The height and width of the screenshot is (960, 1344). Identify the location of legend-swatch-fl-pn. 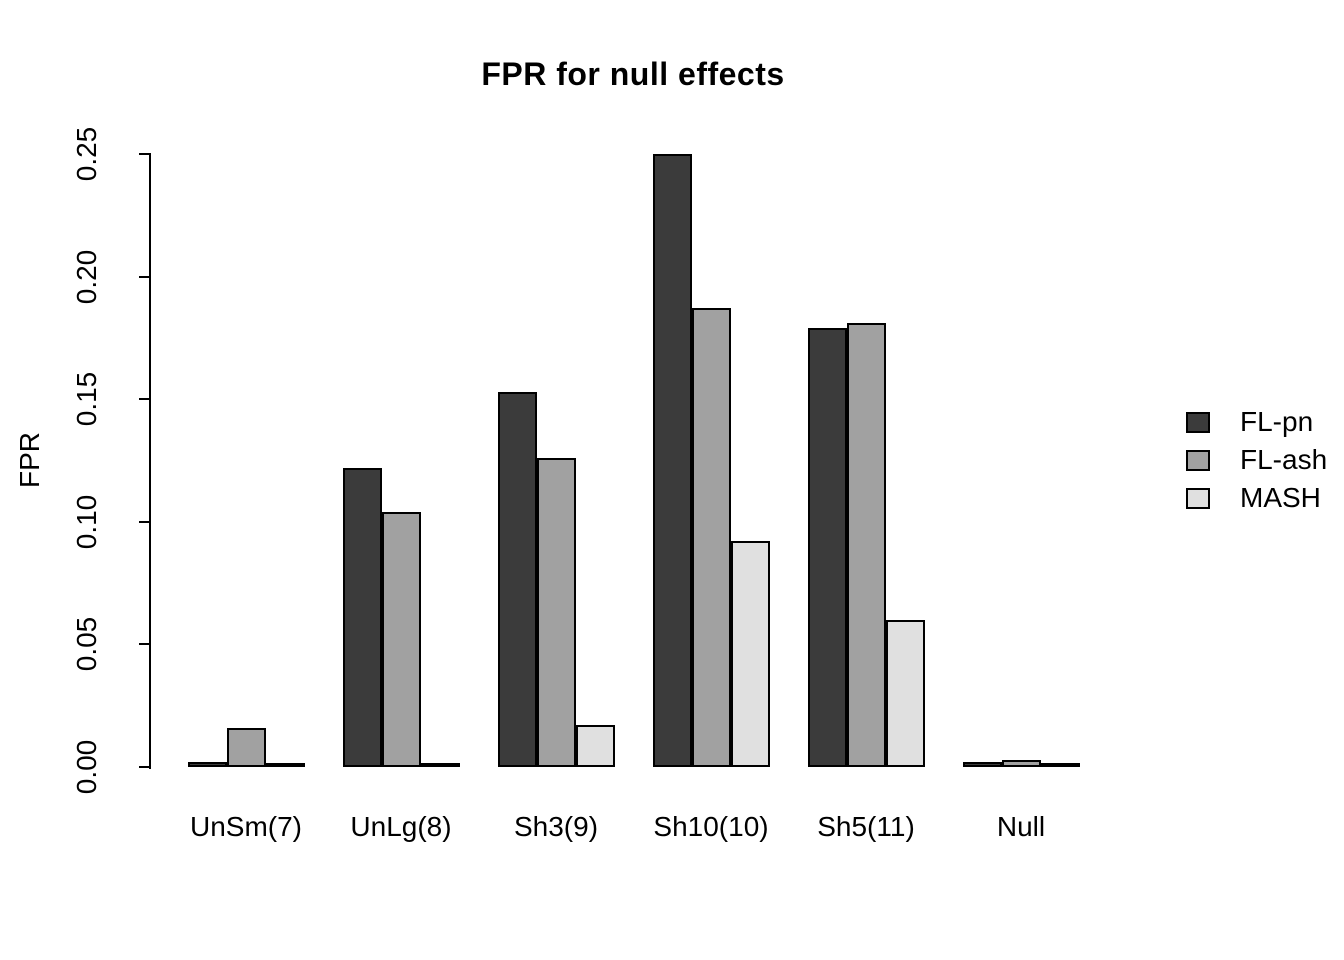
(1198, 422).